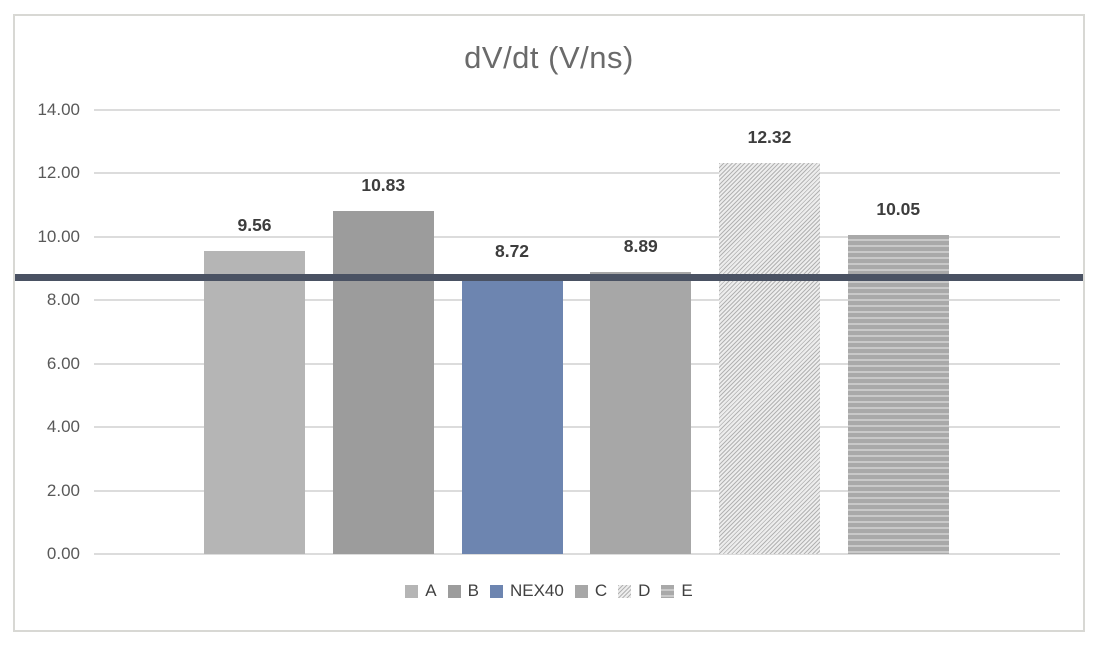 The image size is (1100, 652). I want to click on y-tick-label: 0.00, so click(63, 553).